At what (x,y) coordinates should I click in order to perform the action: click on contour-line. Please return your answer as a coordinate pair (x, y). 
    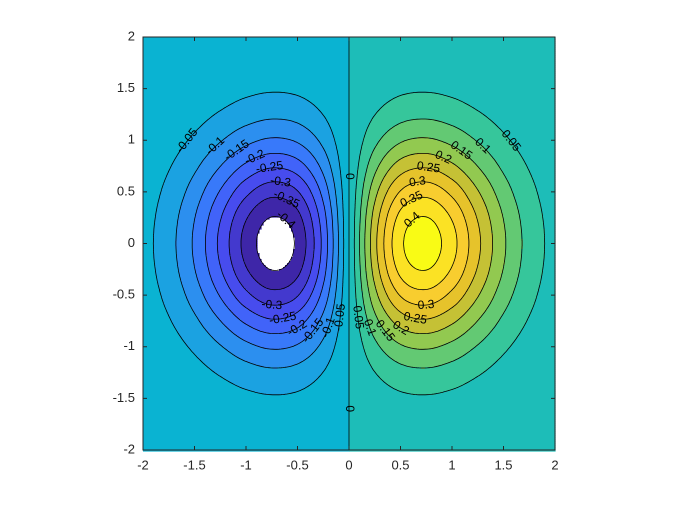
    Looking at the image, I should click on (431, 243).